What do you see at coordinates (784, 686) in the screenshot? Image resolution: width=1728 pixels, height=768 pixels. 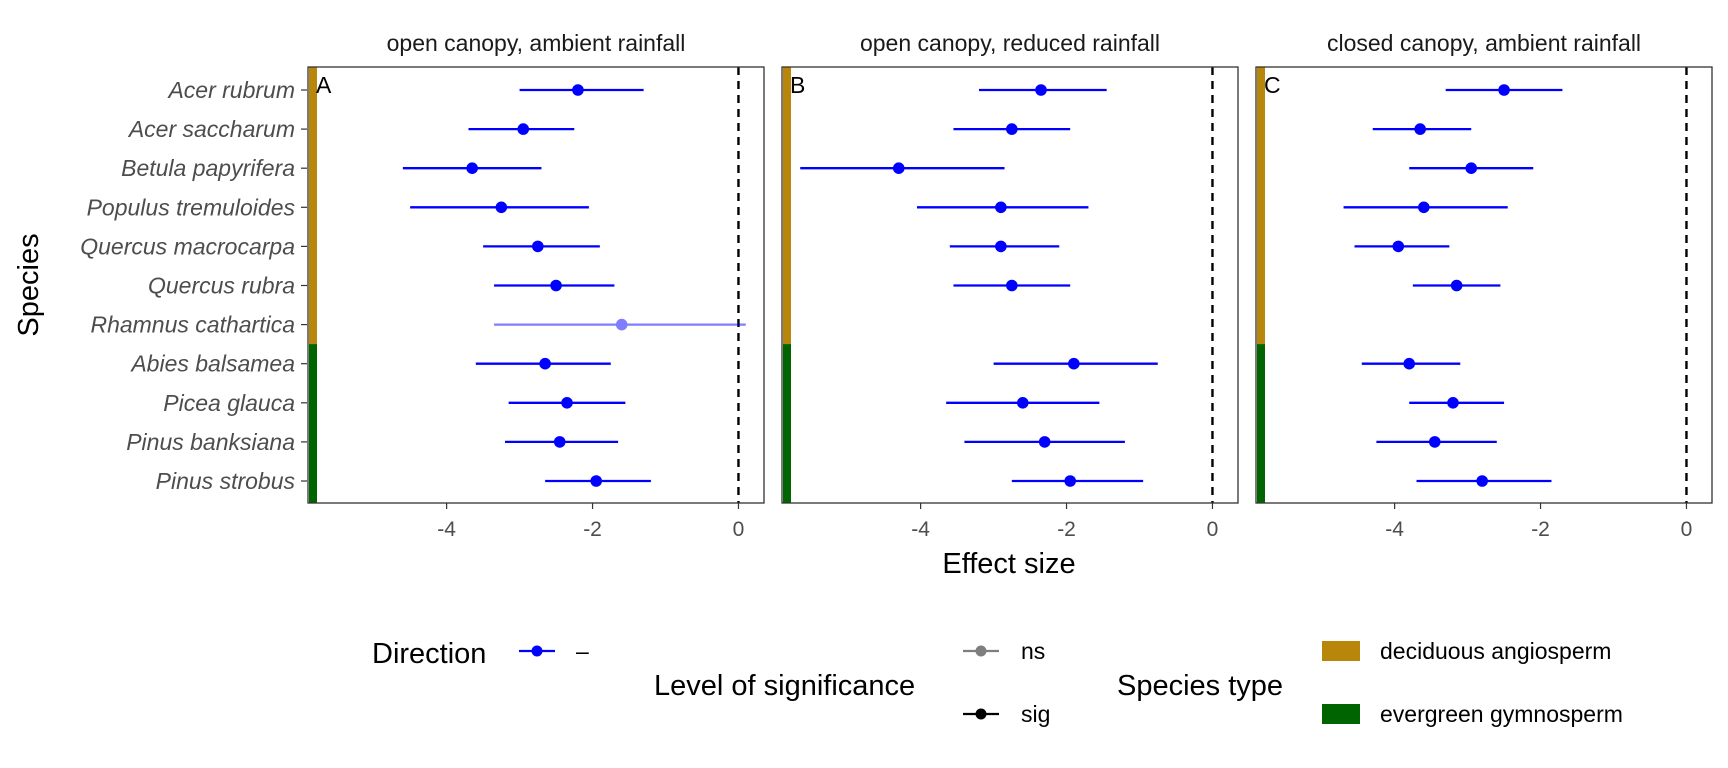 I see `legend-title: Level of significance` at bounding box center [784, 686].